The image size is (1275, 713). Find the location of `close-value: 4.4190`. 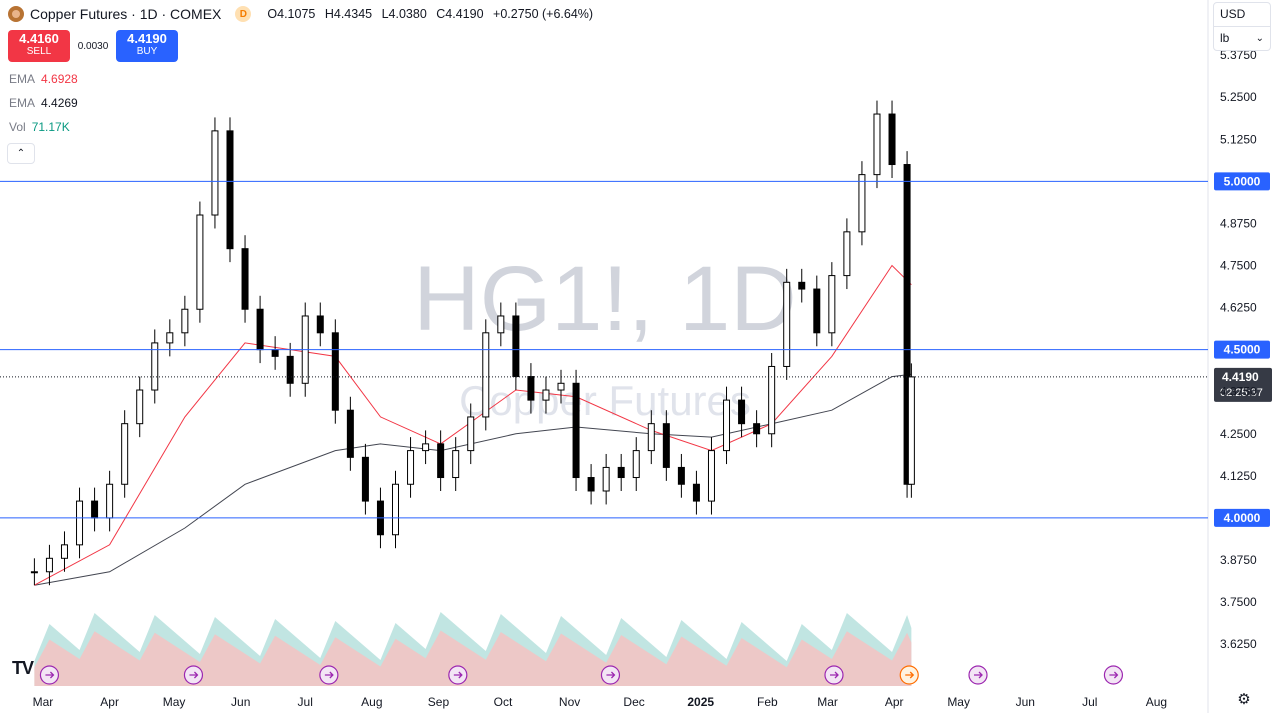

close-value: 4.4190 is located at coordinates (464, 14).